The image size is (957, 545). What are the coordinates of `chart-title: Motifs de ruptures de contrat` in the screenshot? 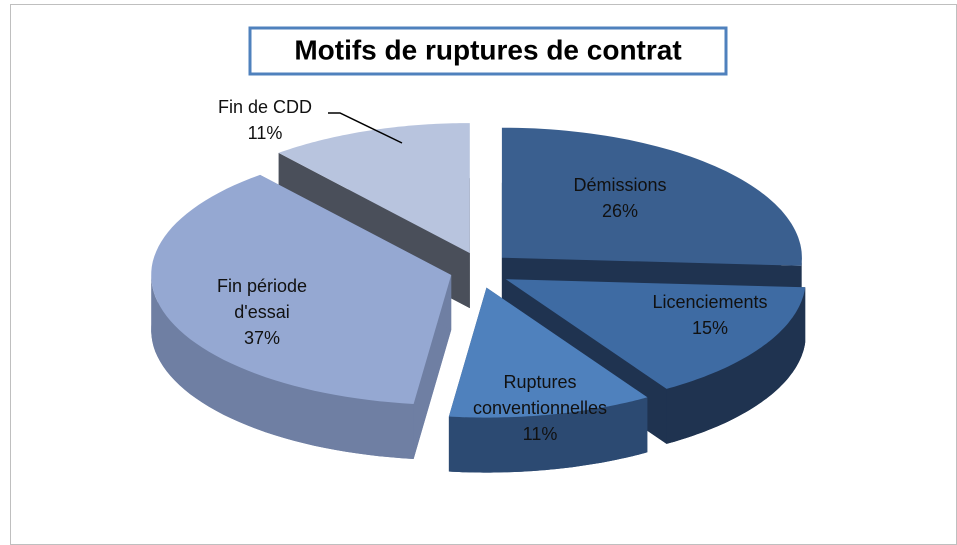 It's located at (487, 49).